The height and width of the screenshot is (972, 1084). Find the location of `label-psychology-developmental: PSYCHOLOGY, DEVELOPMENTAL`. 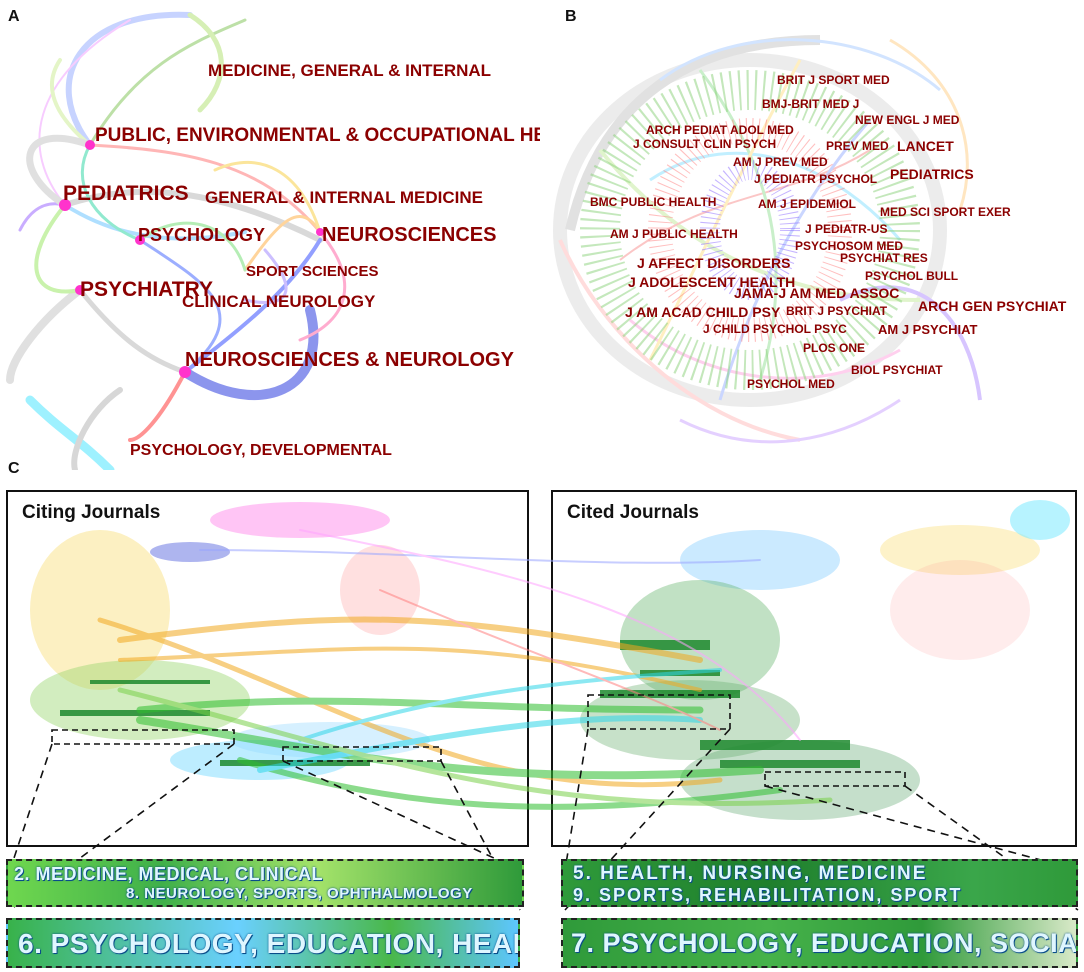

label-psychology-developmental: PSYCHOLOGY, DEVELOPMENTAL is located at coordinates (261, 450).